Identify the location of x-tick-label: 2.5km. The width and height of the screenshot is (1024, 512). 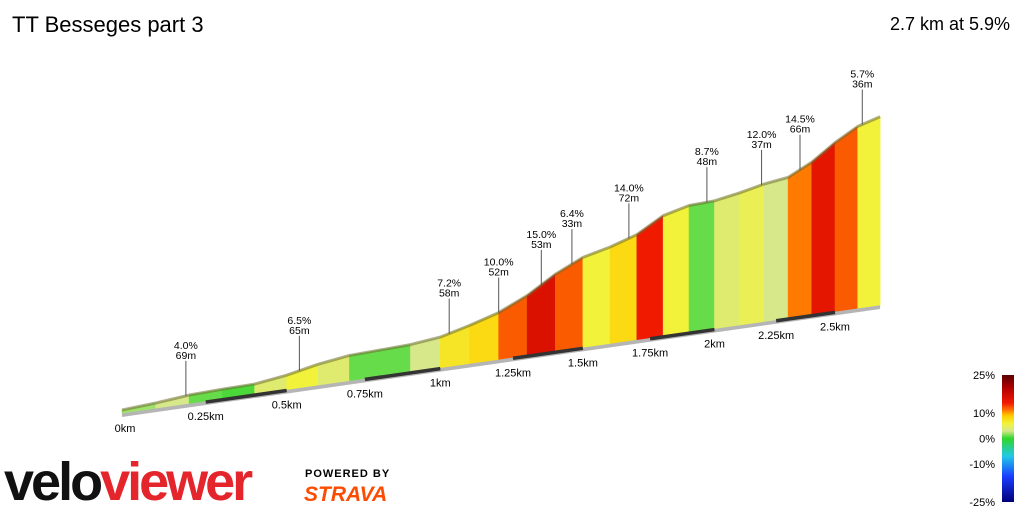
(835, 327).